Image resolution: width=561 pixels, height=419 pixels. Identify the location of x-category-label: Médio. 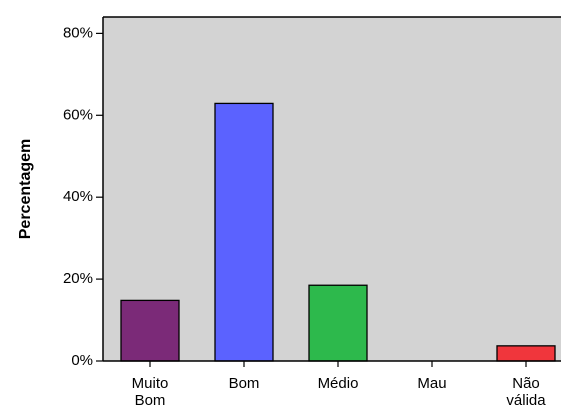
(338, 383).